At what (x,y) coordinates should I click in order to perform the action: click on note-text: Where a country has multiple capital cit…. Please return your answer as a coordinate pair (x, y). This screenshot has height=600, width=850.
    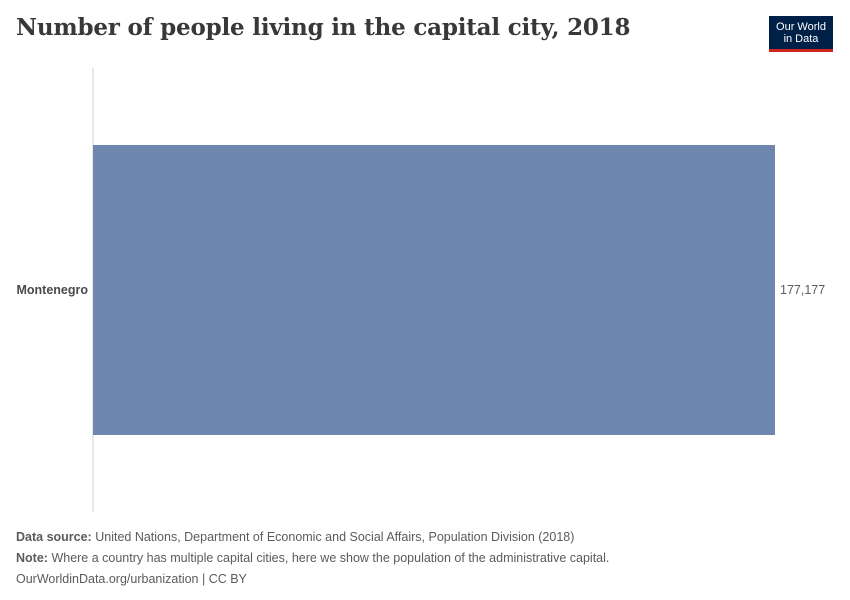
    Looking at the image, I should click on (330, 558).